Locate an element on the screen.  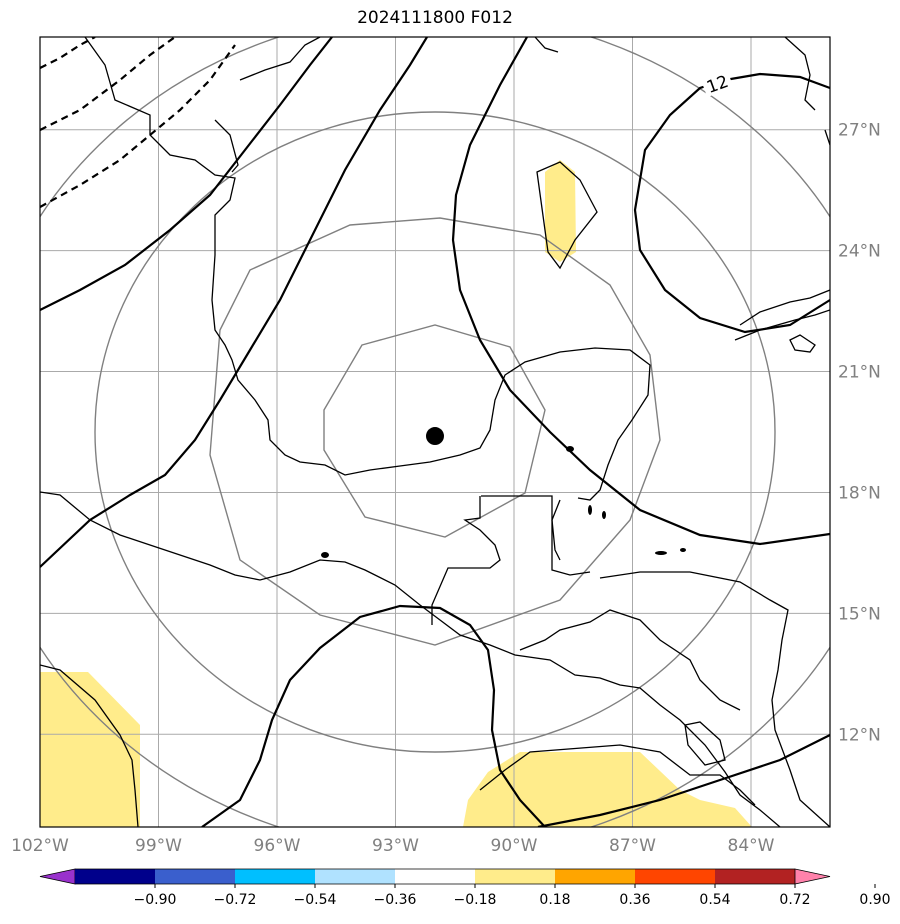
colorbar-extend-max is located at coordinates (812, 876).